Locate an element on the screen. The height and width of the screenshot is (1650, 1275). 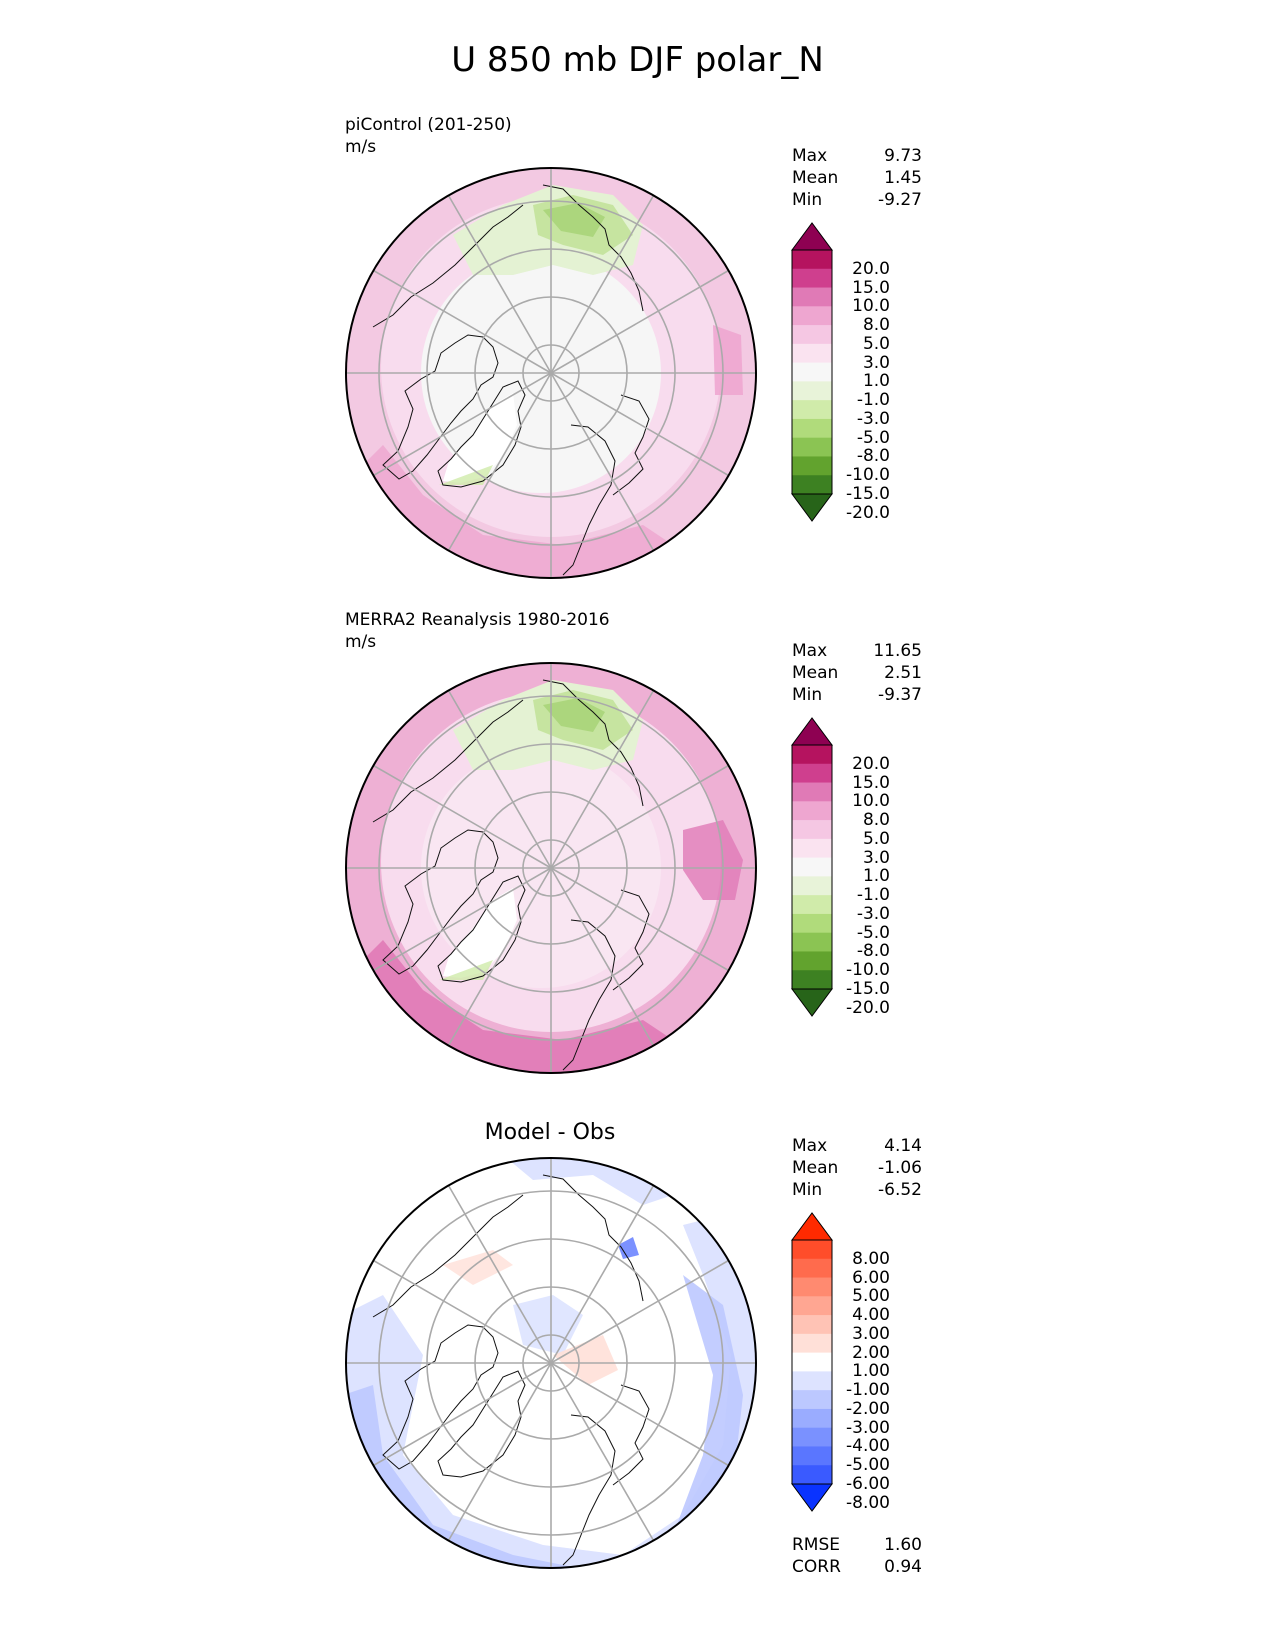
stat-mean: Mean 2.51 is located at coordinates (857, 673).